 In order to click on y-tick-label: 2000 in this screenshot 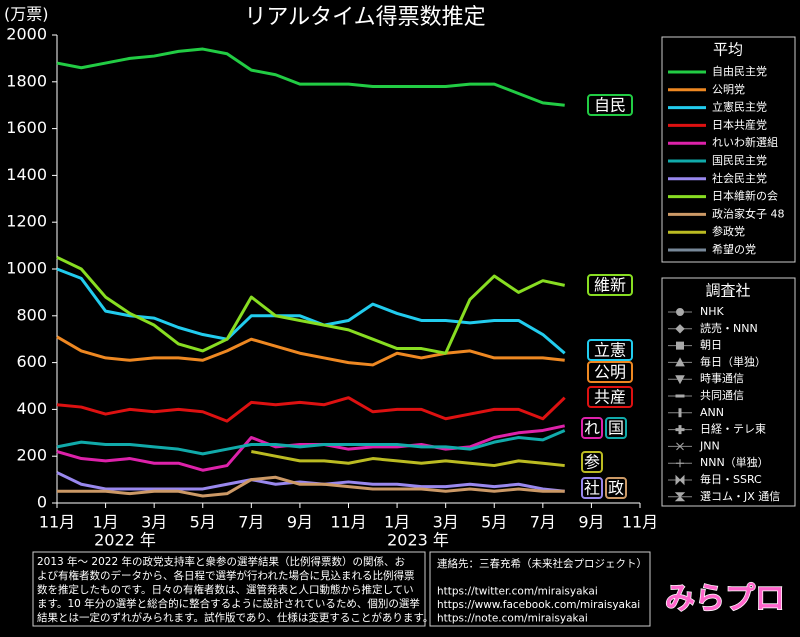, I will do `click(26, 34)`.